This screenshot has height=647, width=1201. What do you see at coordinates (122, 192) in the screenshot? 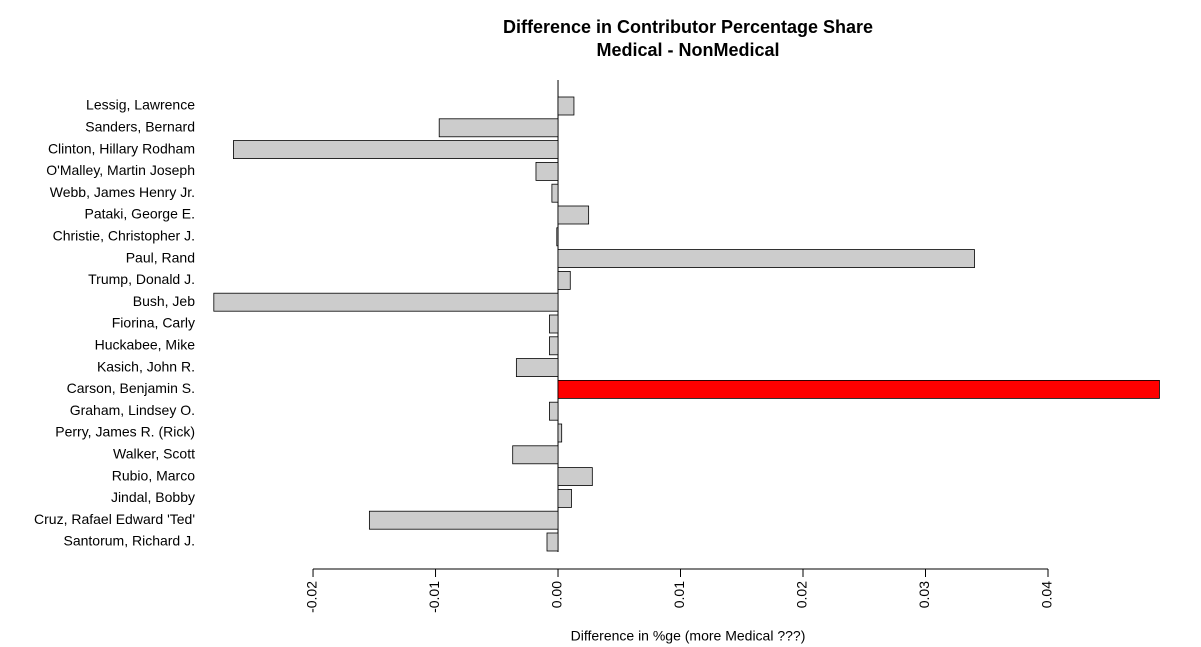
I see `y-tick-label: Webb, James Henry Jr.` at bounding box center [122, 192].